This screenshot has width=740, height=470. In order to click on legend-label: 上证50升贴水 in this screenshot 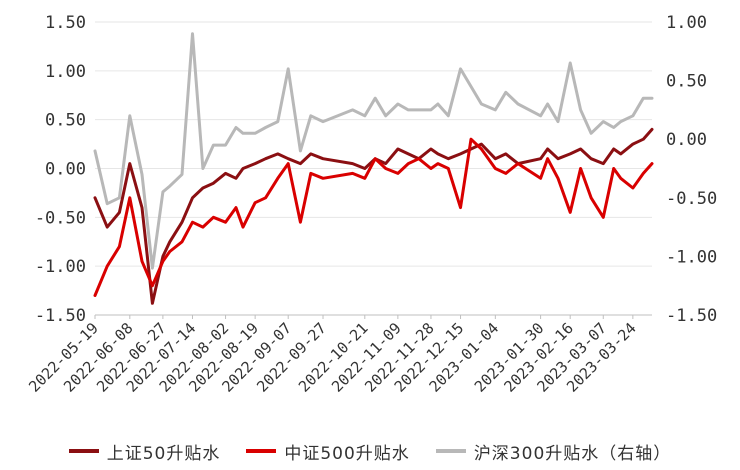, I will do `click(163, 453)`.